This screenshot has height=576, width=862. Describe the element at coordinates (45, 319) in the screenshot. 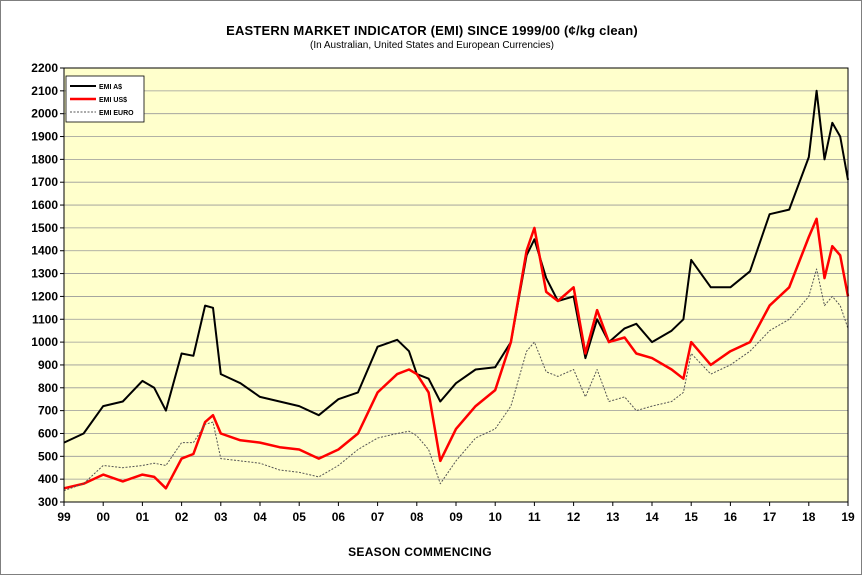

I see `y-tick-label: 1100` at that location.